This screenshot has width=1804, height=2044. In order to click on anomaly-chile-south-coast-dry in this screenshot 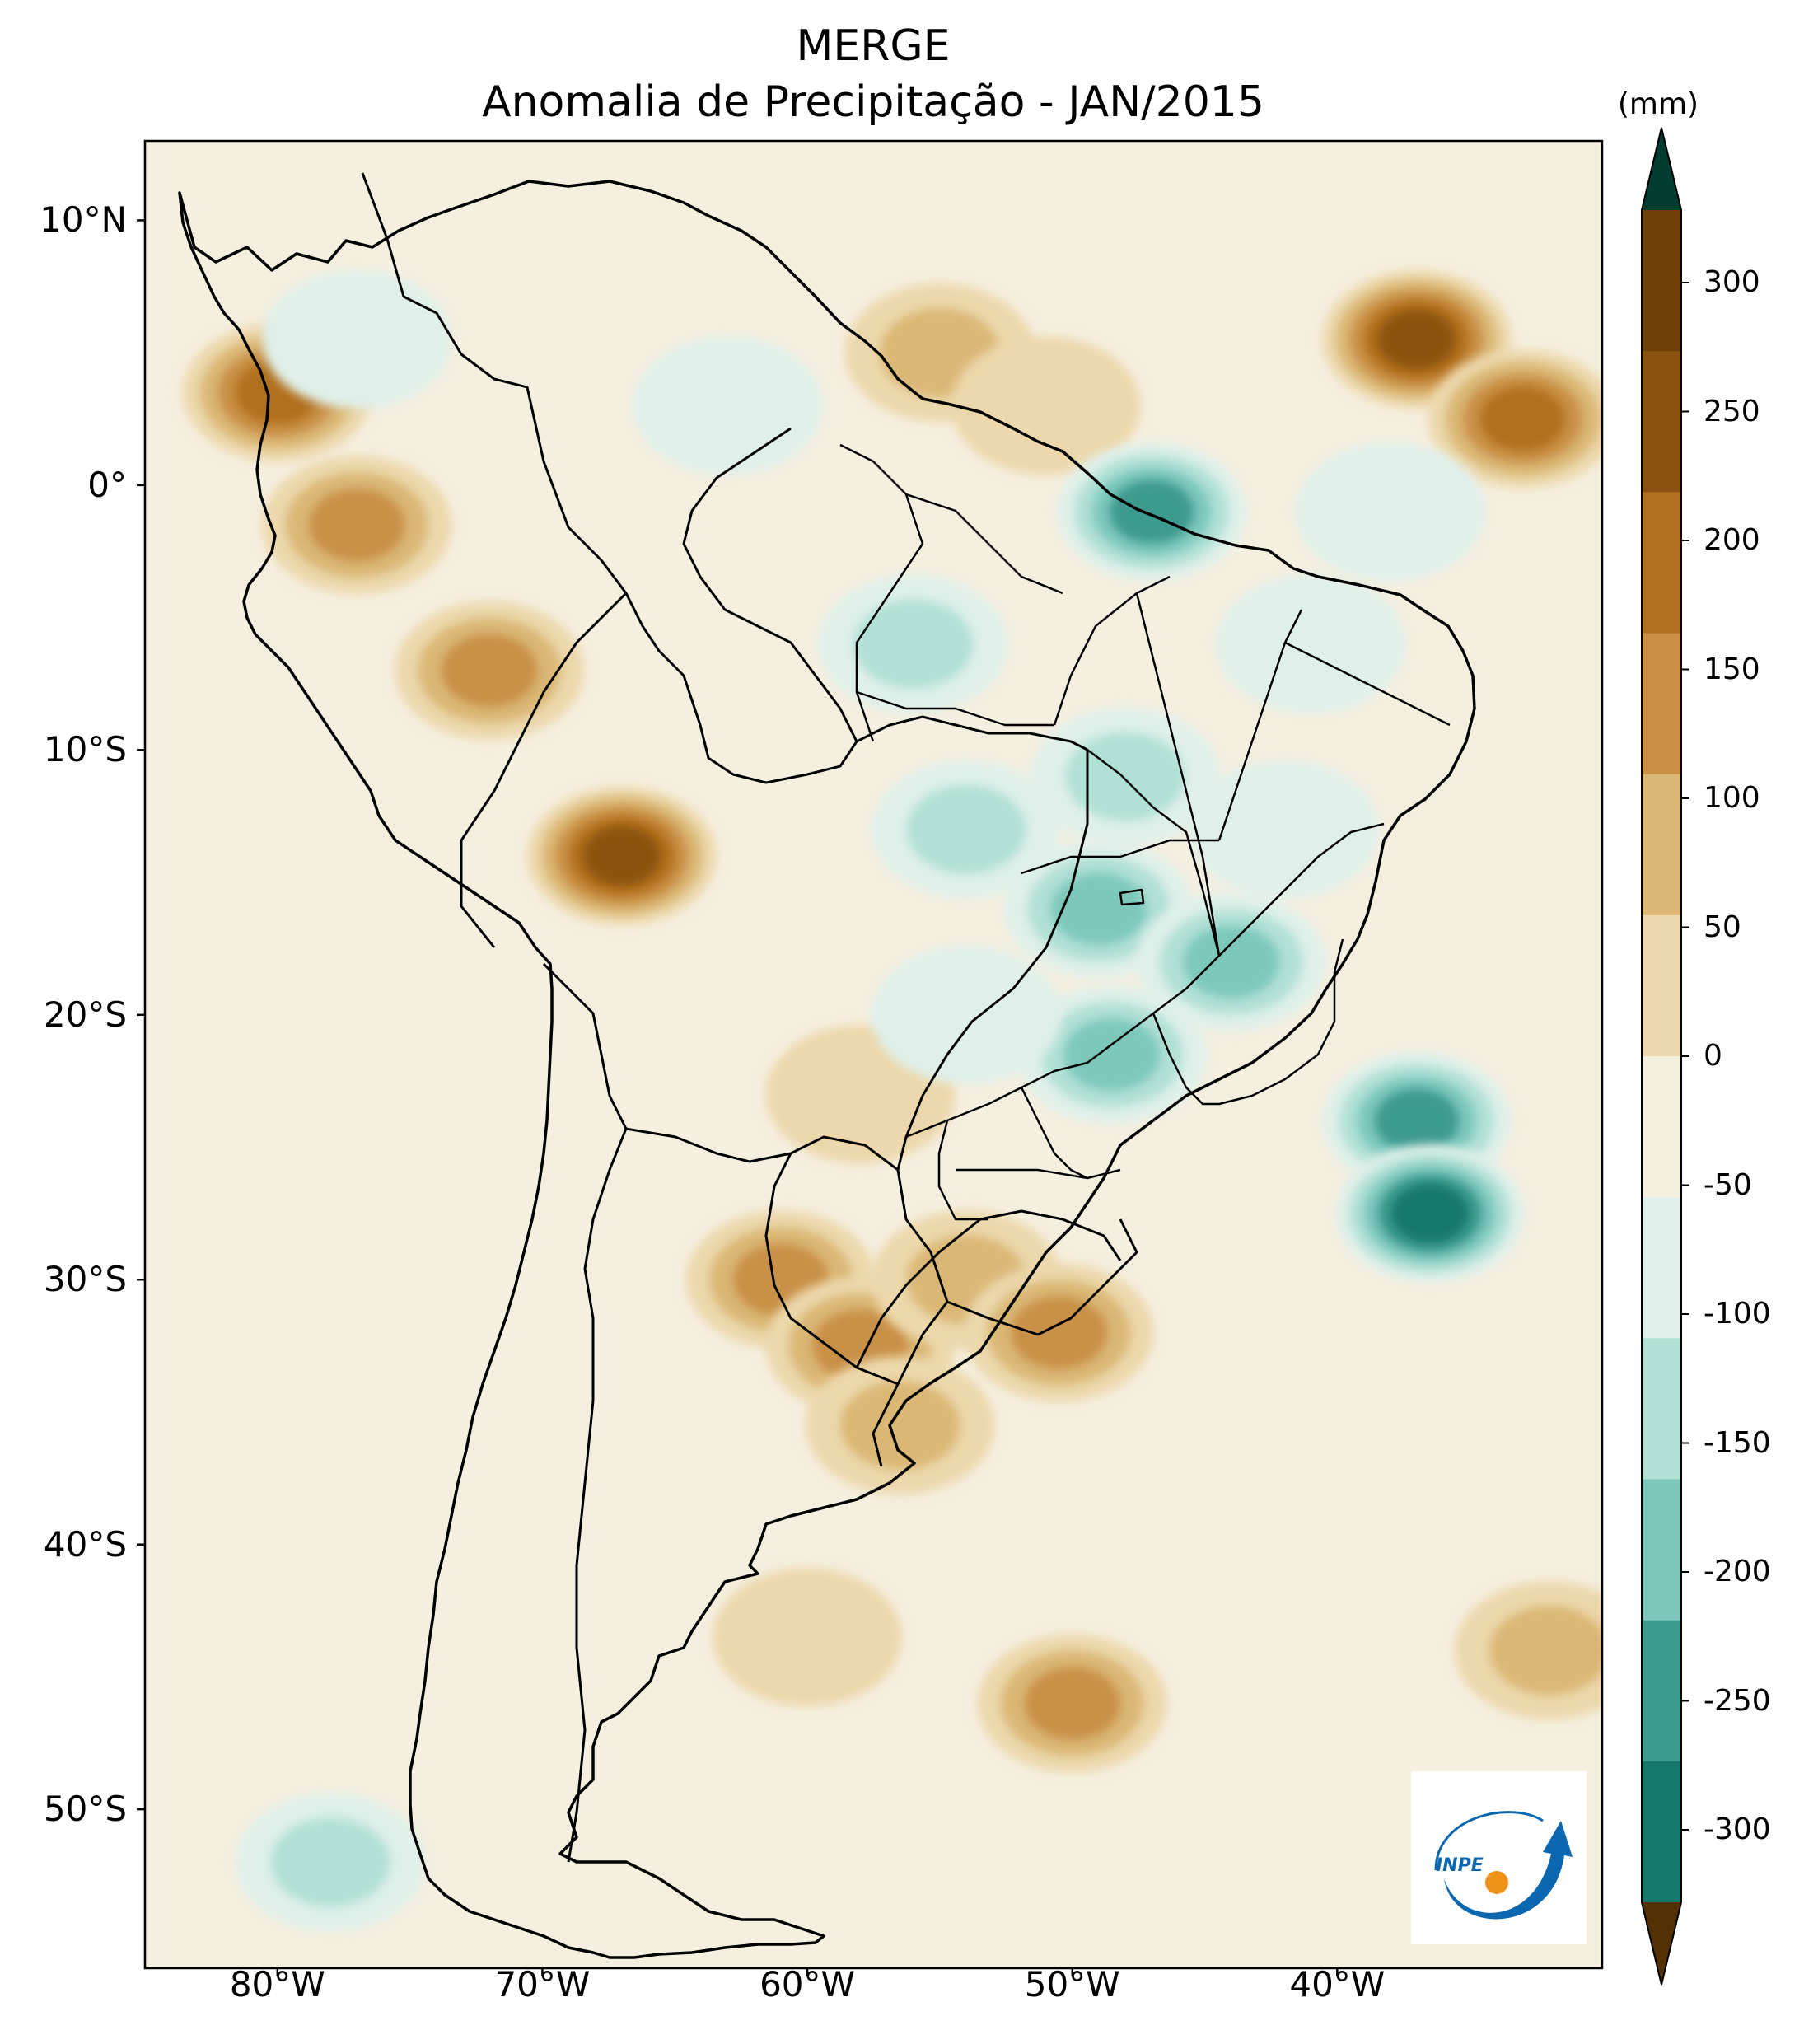, I will do `click(330, 1862)`.